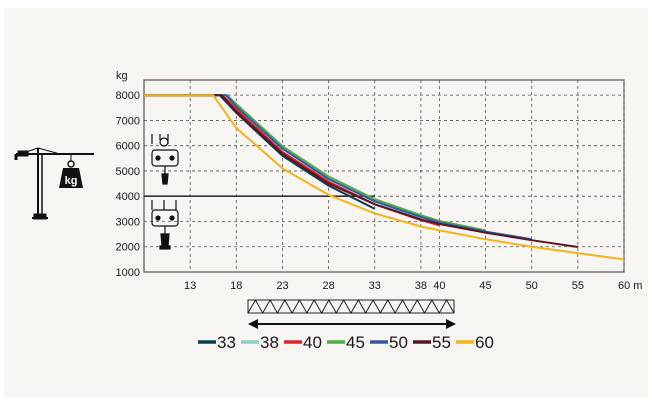  I want to click on legend-label-38: 38, so click(269, 342).